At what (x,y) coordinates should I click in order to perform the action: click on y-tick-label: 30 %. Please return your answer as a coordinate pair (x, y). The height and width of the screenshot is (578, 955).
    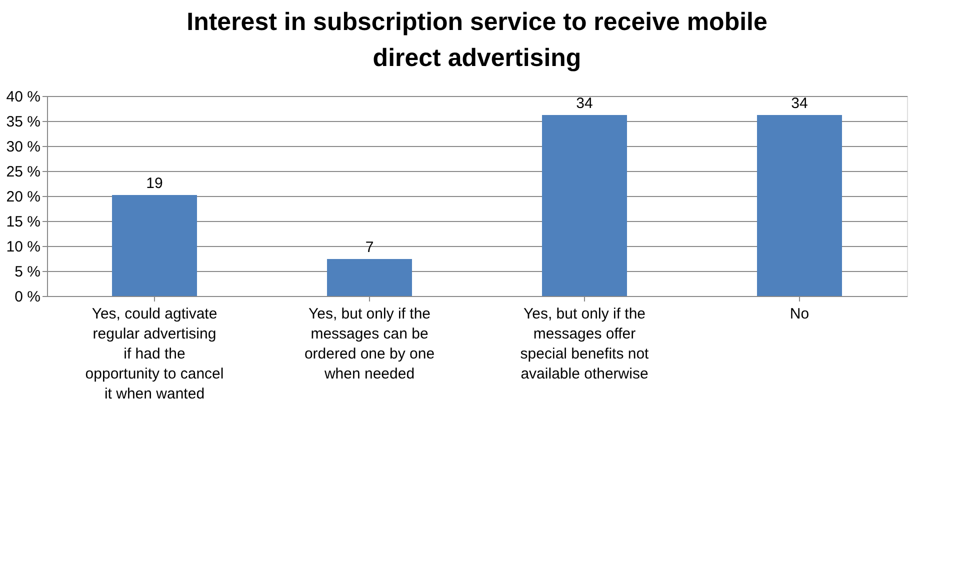
    Looking at the image, I should click on (23, 147).